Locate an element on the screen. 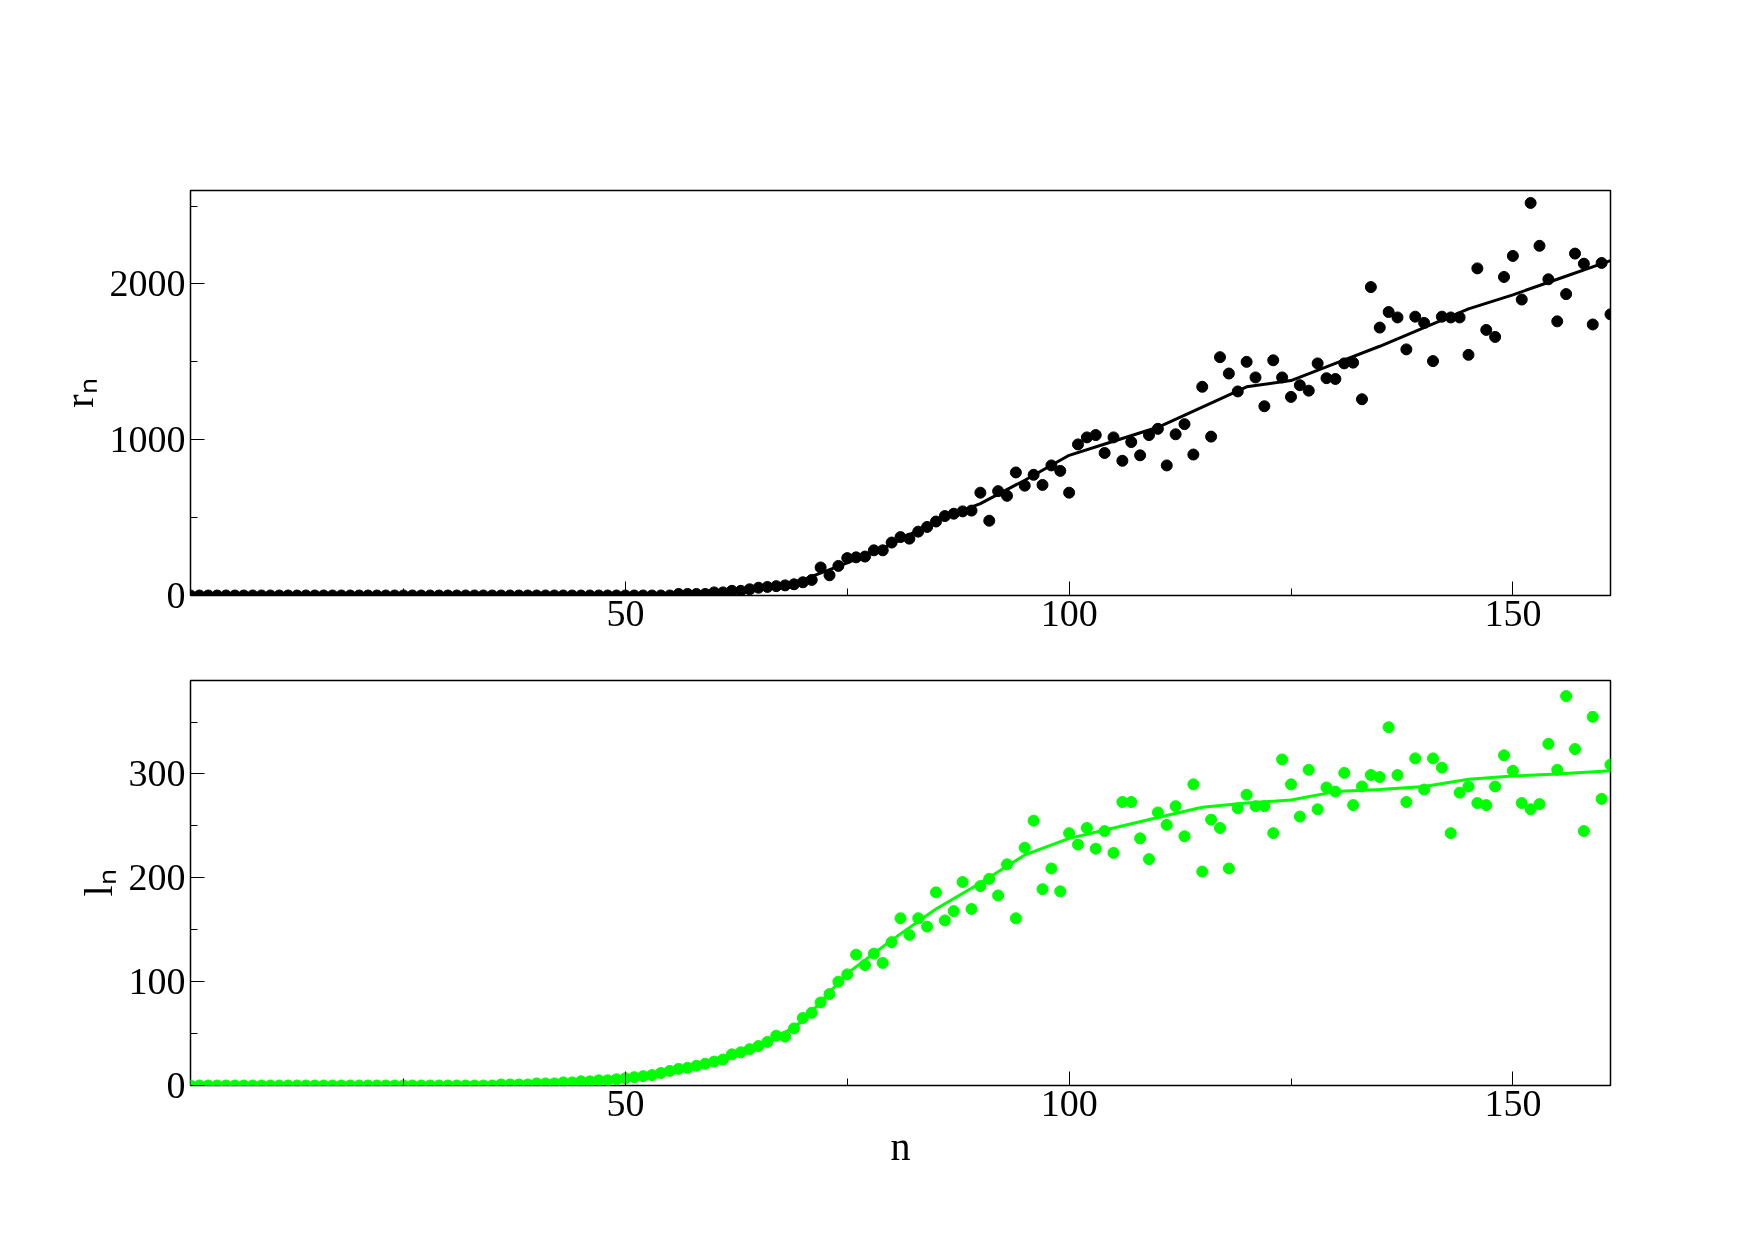 This screenshot has width=1755, height=1240. y-tick-label: 2000 is located at coordinates (147, 283).